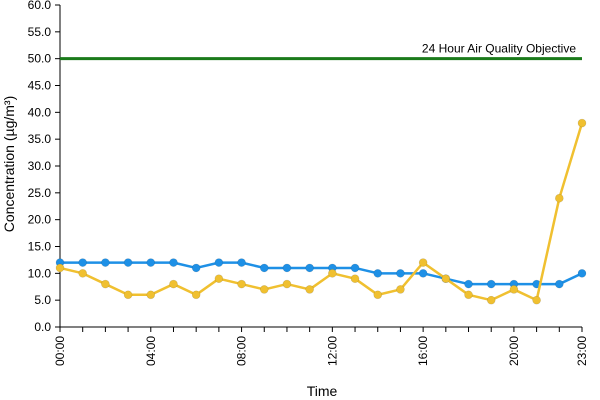  What do you see at coordinates (242, 351) in the screenshot?
I see `x-tick-label: 08:00` at bounding box center [242, 351].